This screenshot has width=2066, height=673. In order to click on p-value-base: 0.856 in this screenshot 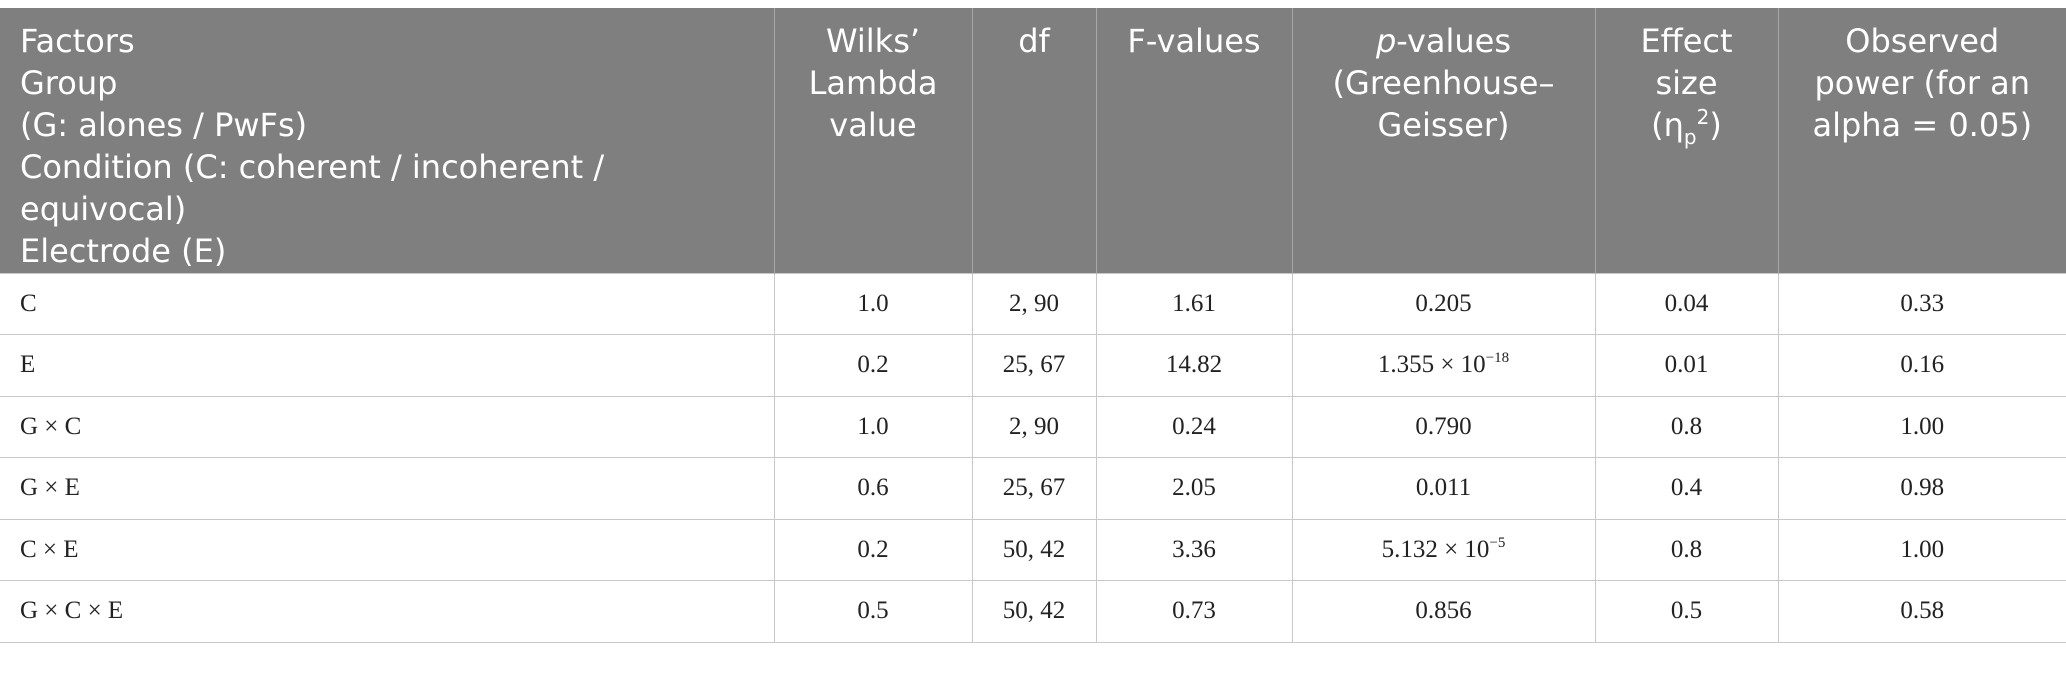, I will do `click(1443, 611)`.